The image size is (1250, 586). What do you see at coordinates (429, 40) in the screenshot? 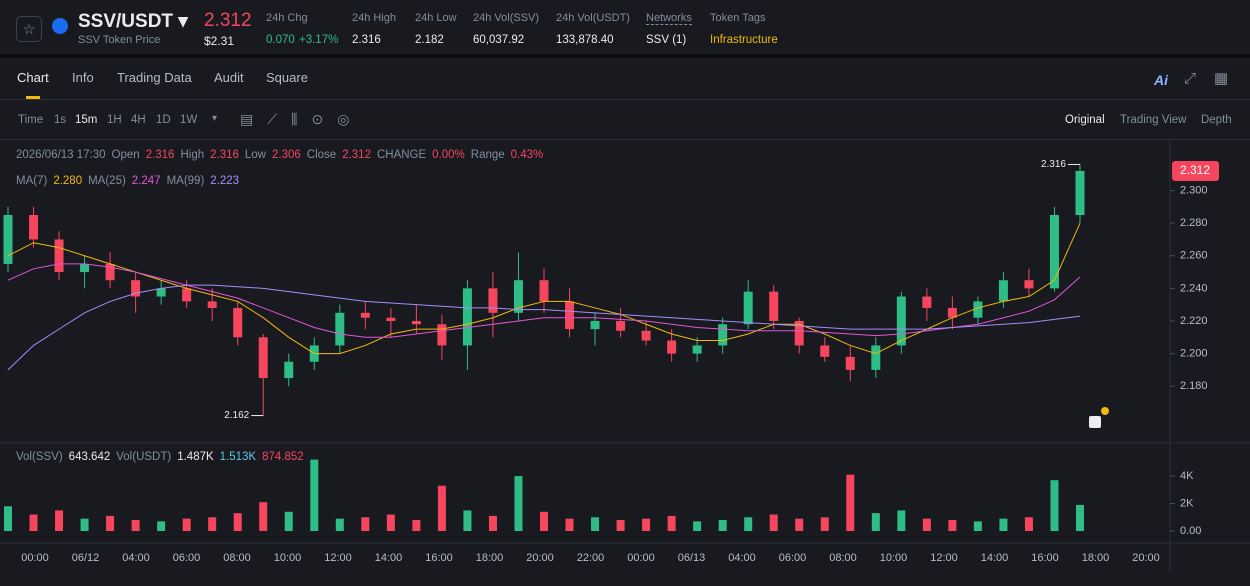
I see `stat-value: 2.182` at bounding box center [429, 40].